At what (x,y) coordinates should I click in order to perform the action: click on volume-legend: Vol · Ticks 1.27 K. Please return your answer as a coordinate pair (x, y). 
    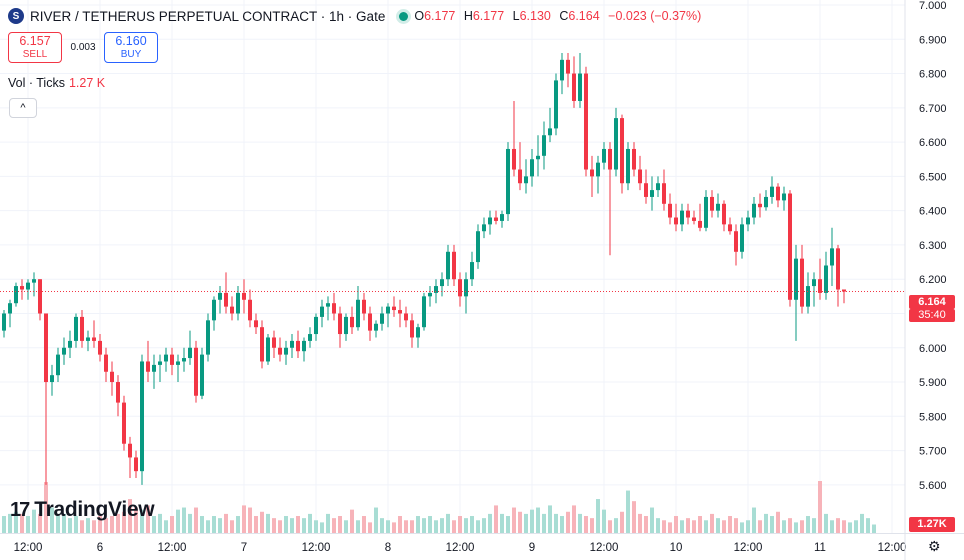
    Looking at the image, I should click on (56, 83).